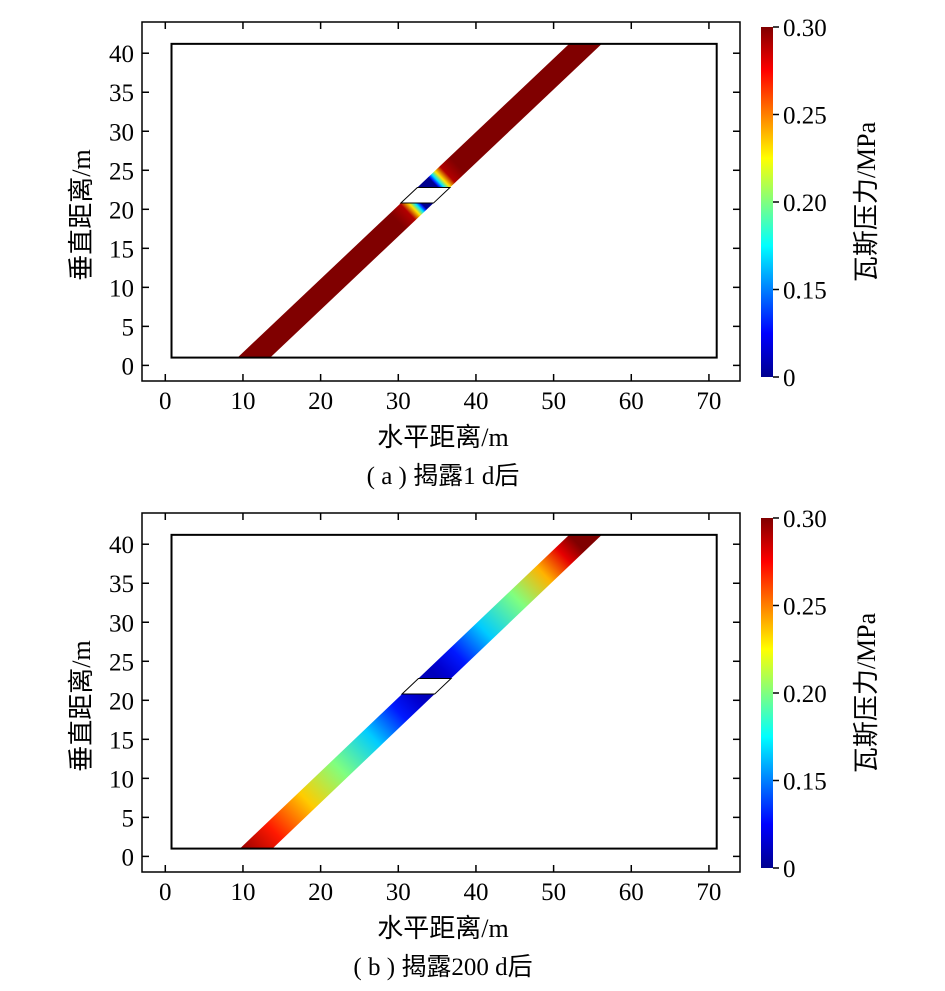 The width and height of the screenshot is (945, 991). Describe the element at coordinates (81, 214) in the screenshot. I see `y-axis-title-a: 垂直距离/m` at that location.